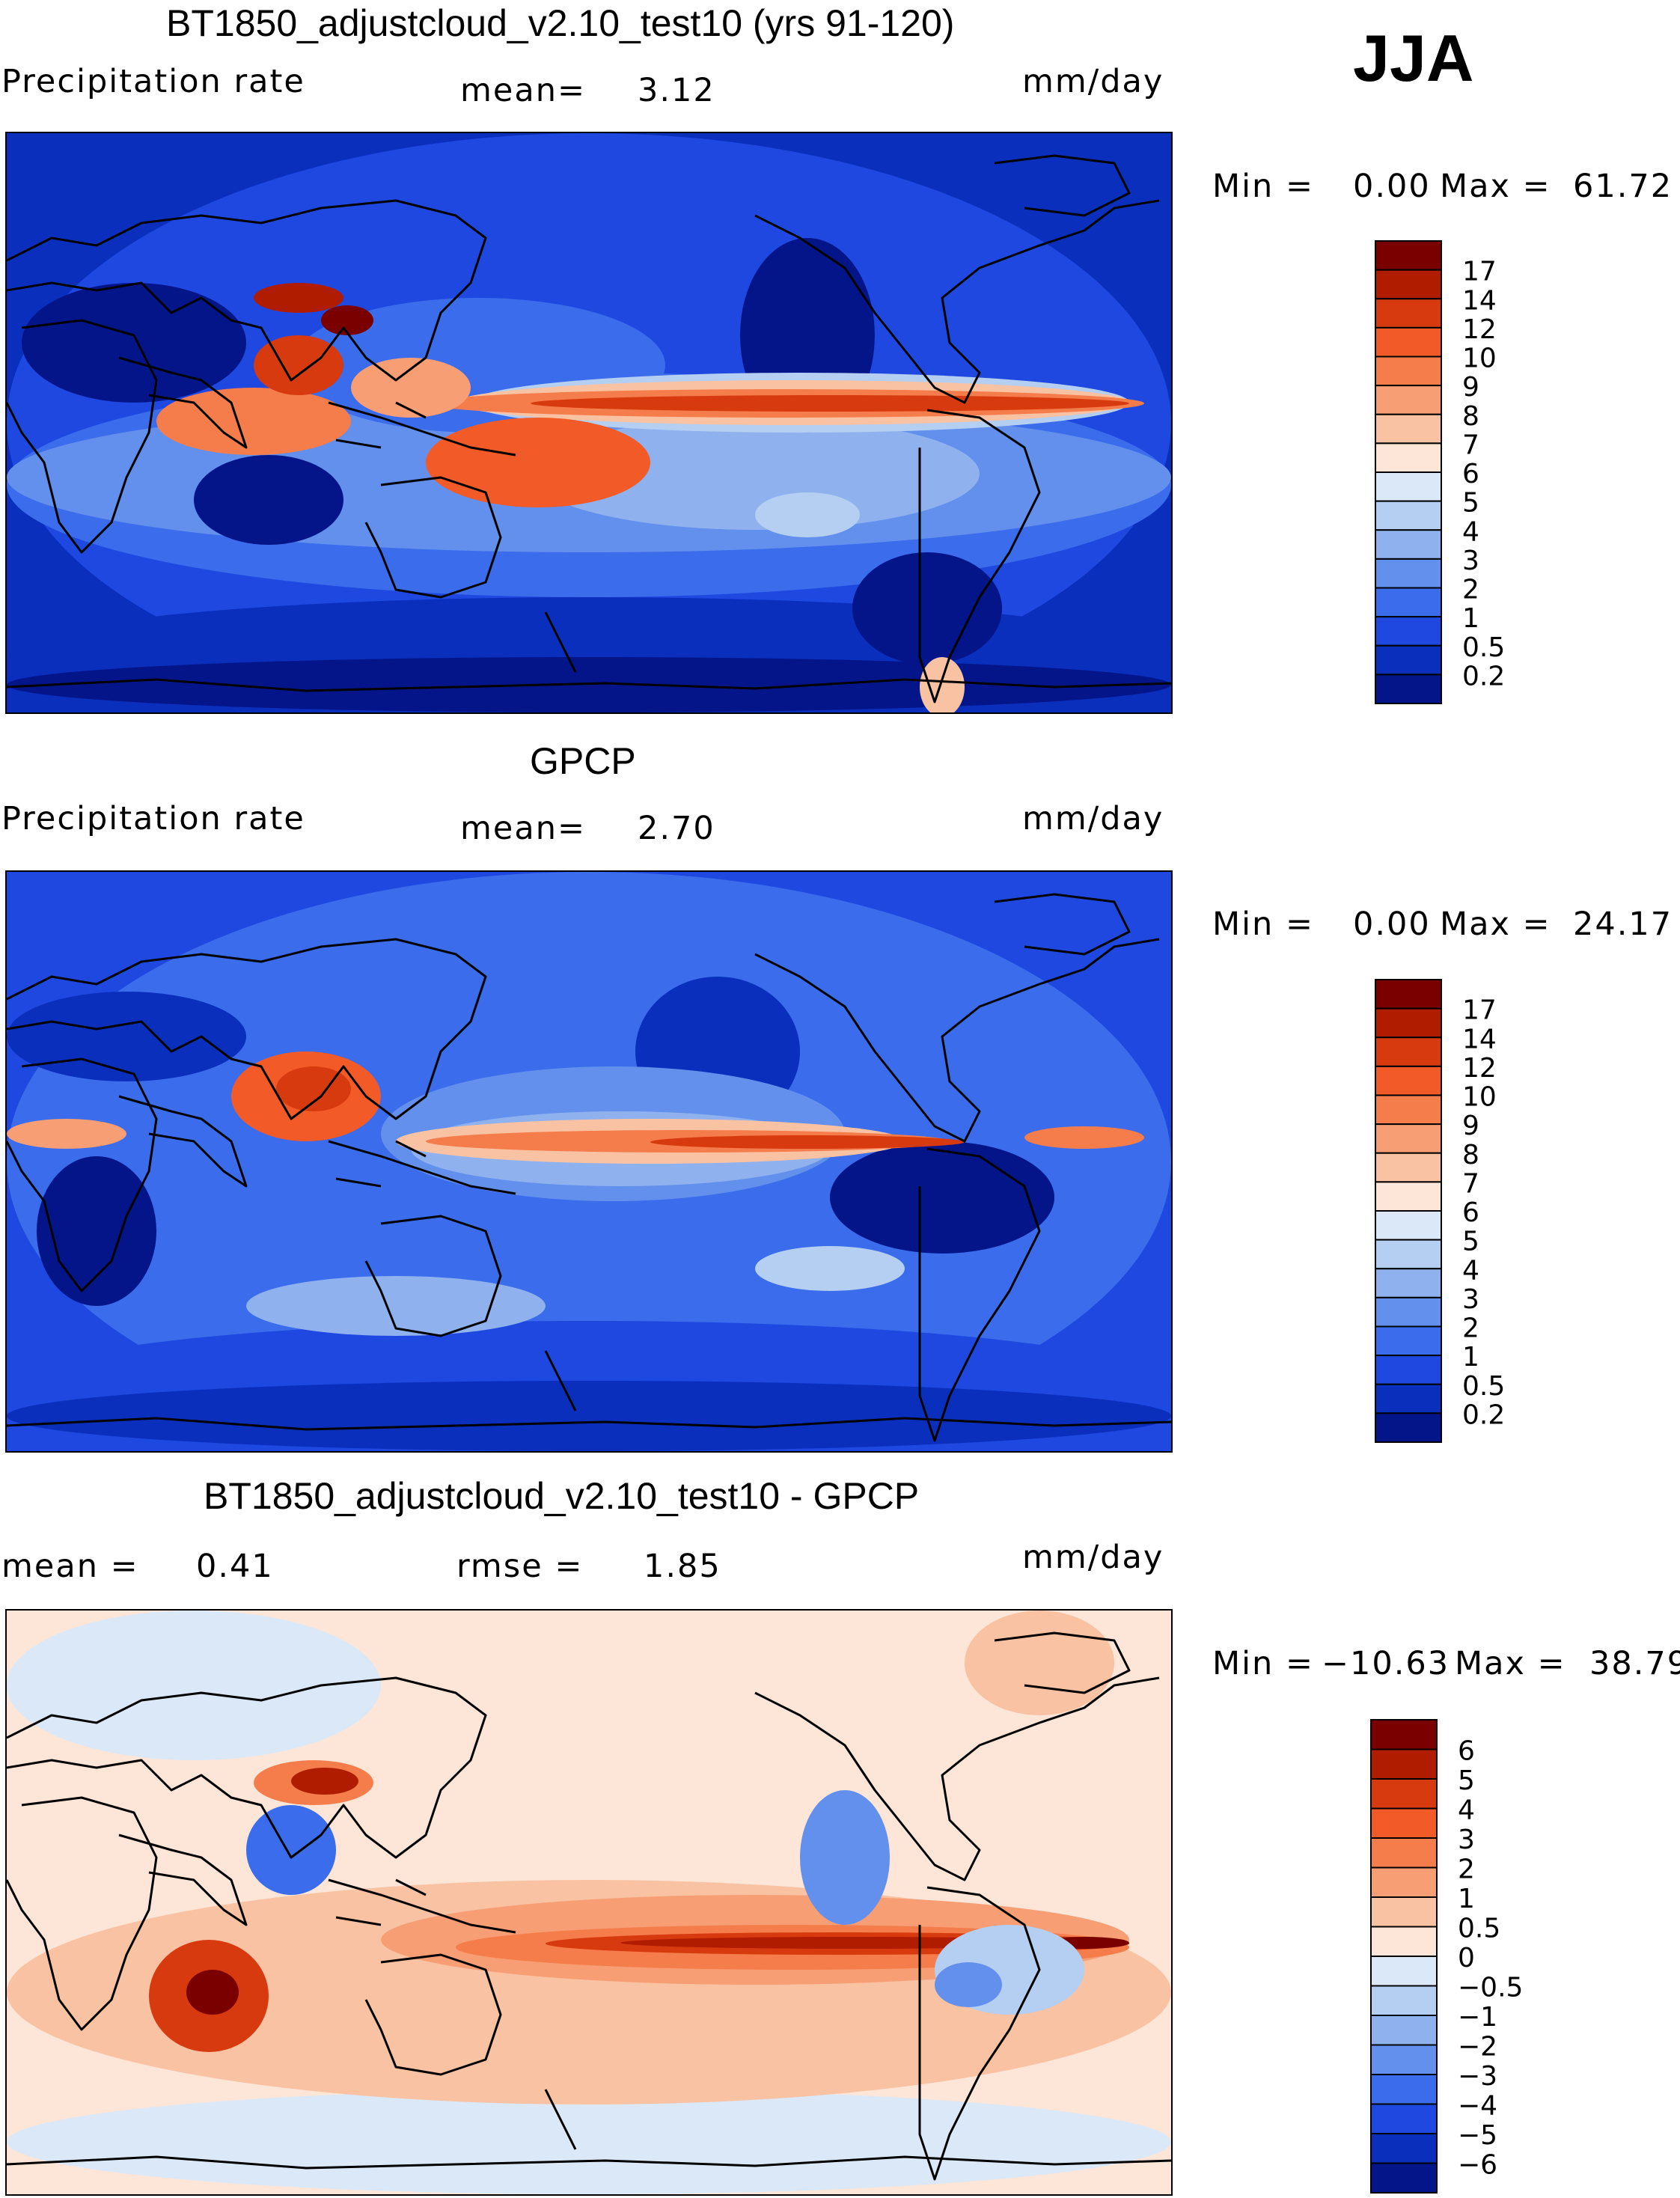 The height and width of the screenshot is (2198, 1680). What do you see at coordinates (1479, 329) in the screenshot?
I see `colorbar-level-label: 12` at bounding box center [1479, 329].